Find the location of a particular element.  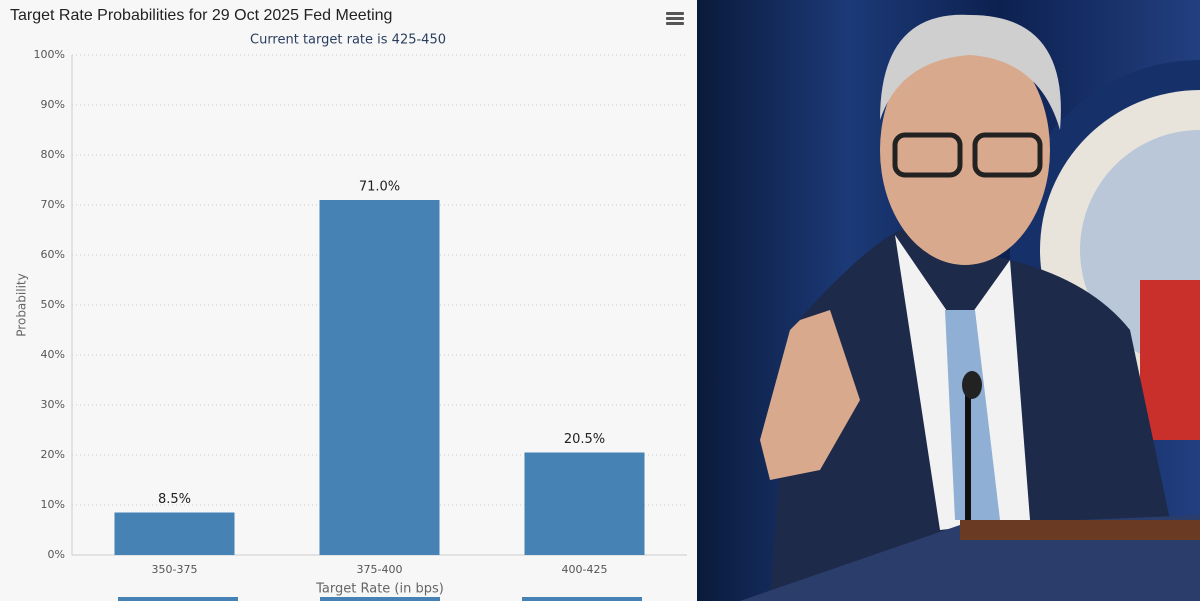

y-tick-label: 50% is located at coordinates (53, 304).